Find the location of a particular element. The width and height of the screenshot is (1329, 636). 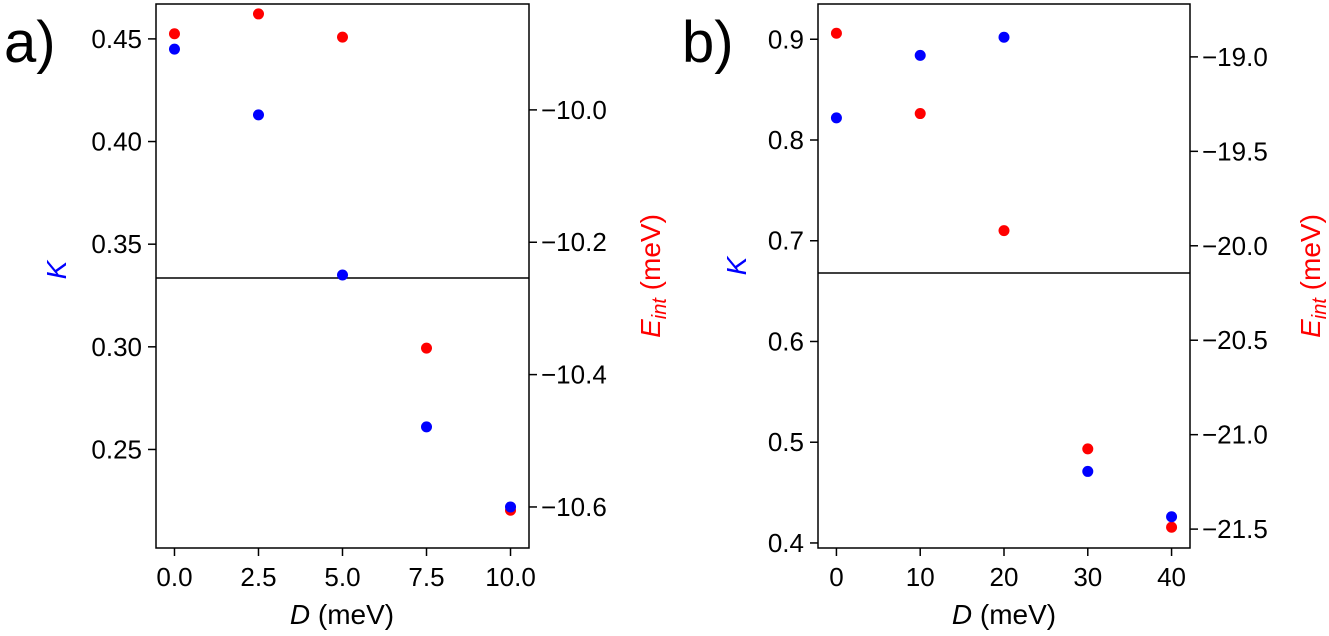

panel-b-right-y-tick-label: −21.5 is located at coordinates (1235, 529).